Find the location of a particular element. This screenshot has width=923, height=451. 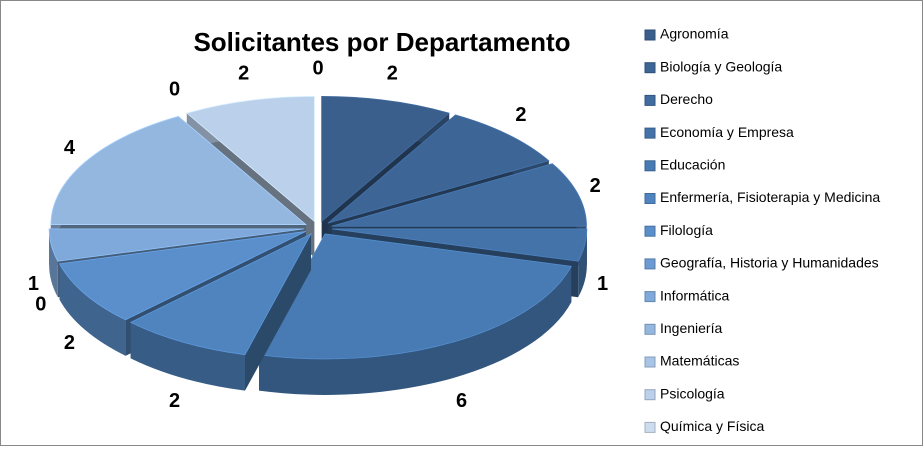

legend-label: Informática is located at coordinates (694, 295).